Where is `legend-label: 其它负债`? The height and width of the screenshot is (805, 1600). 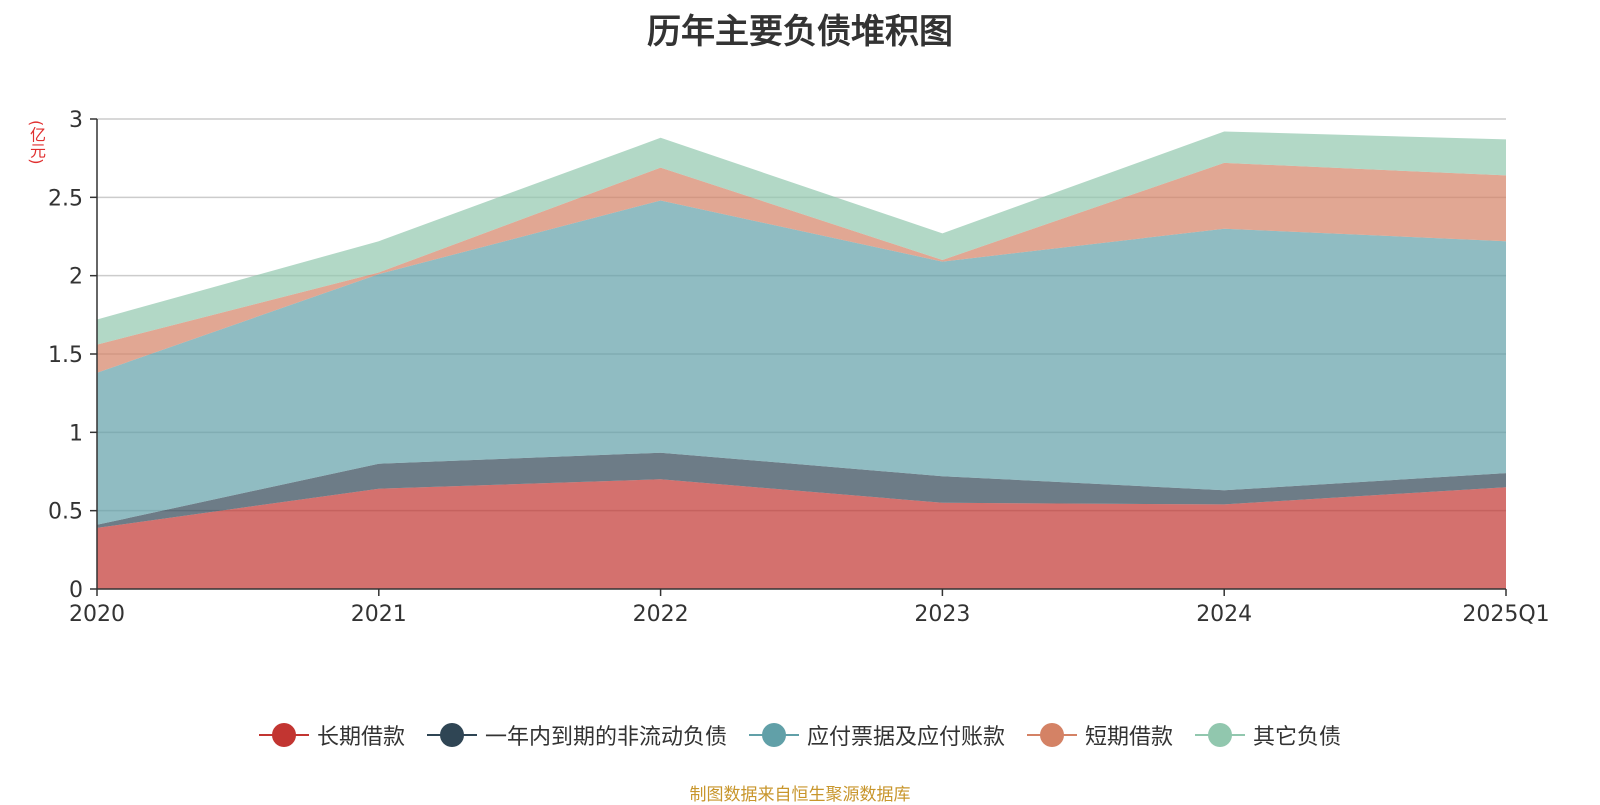
legend-label: 其它负债 is located at coordinates (1297, 737).